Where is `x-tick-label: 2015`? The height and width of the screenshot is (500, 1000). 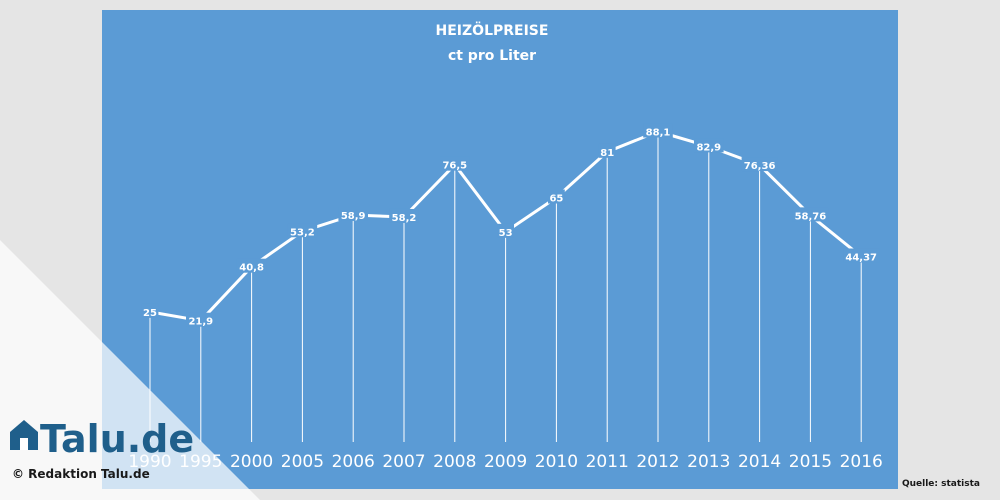 x-tick-label: 2015 is located at coordinates (810, 462).